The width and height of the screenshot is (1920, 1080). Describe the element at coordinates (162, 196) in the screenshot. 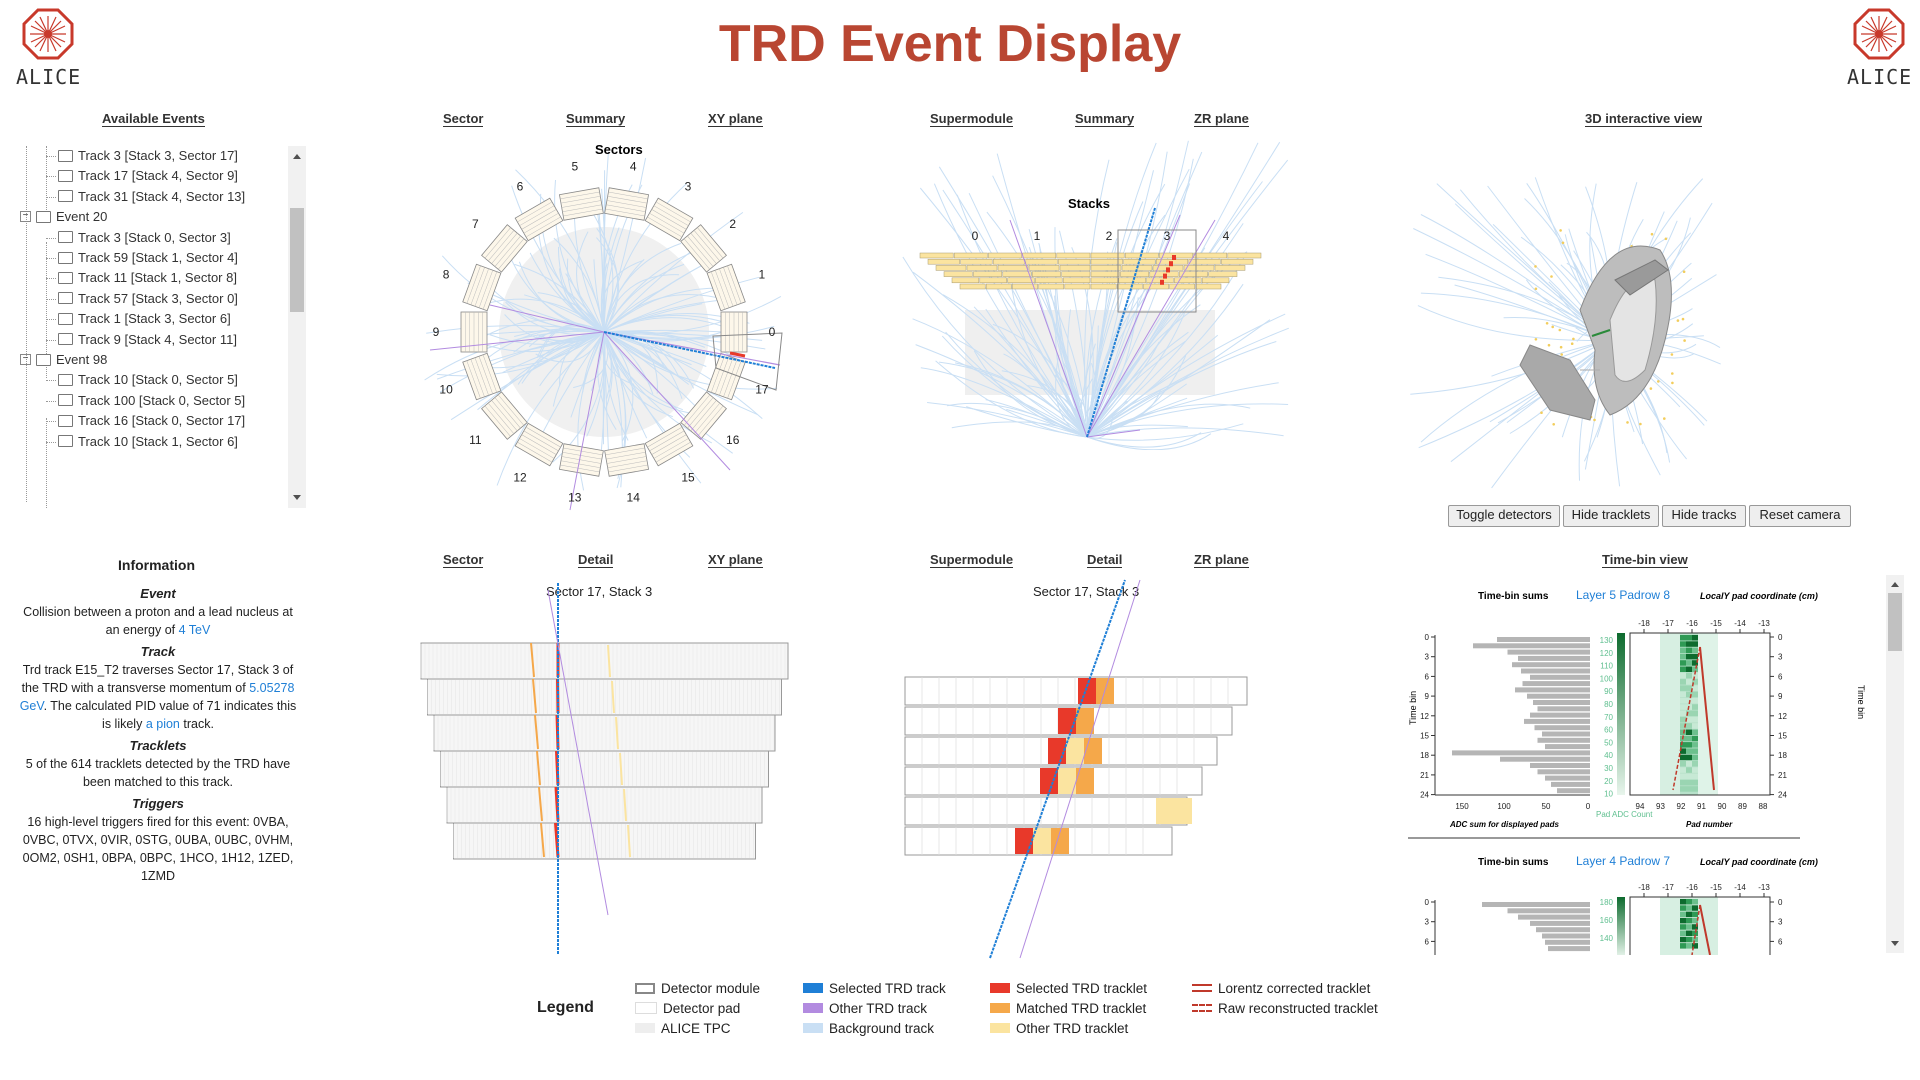

I see `tree-label: Track 31 [Stack 4, Sector 13]` at that location.